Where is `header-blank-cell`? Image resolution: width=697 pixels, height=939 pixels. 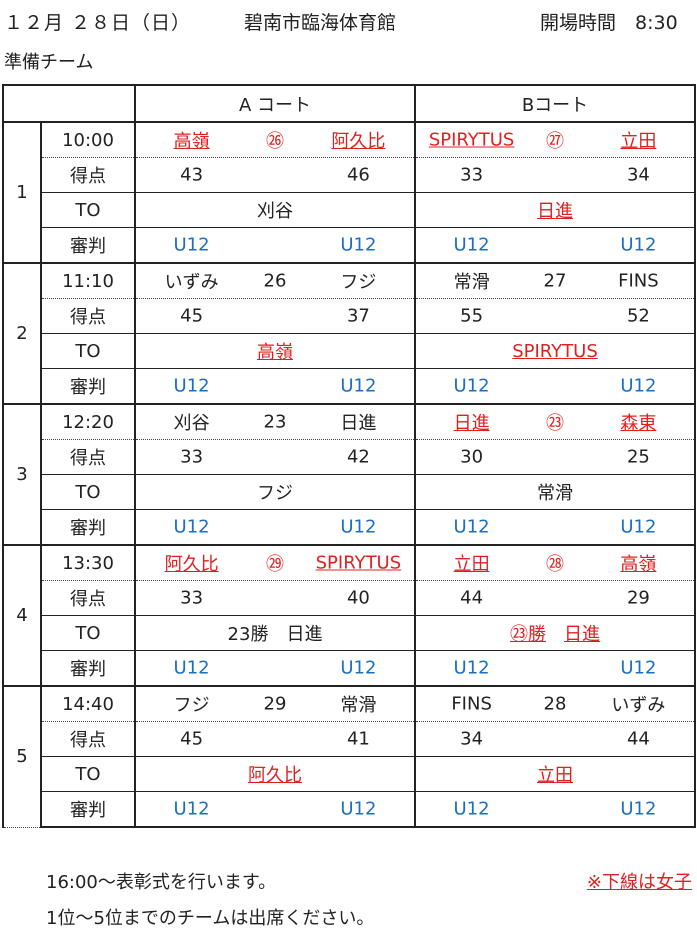 header-blank-cell is located at coordinates (69, 103).